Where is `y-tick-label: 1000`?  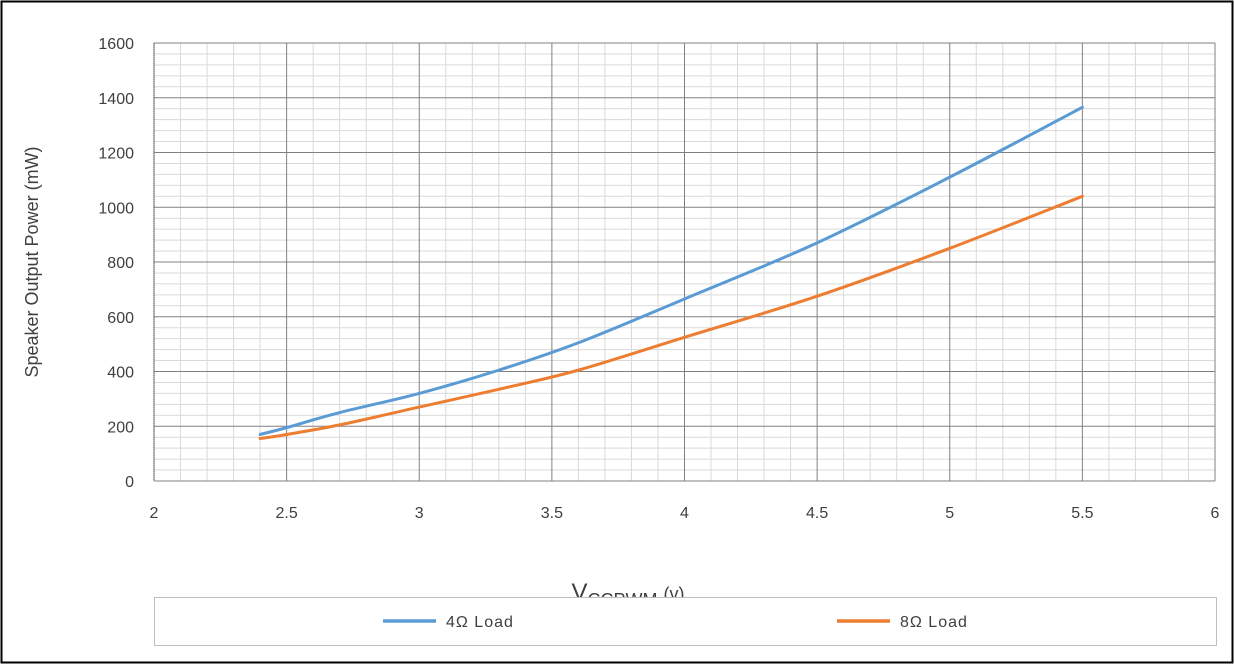
y-tick-label: 1000 is located at coordinates (116, 208).